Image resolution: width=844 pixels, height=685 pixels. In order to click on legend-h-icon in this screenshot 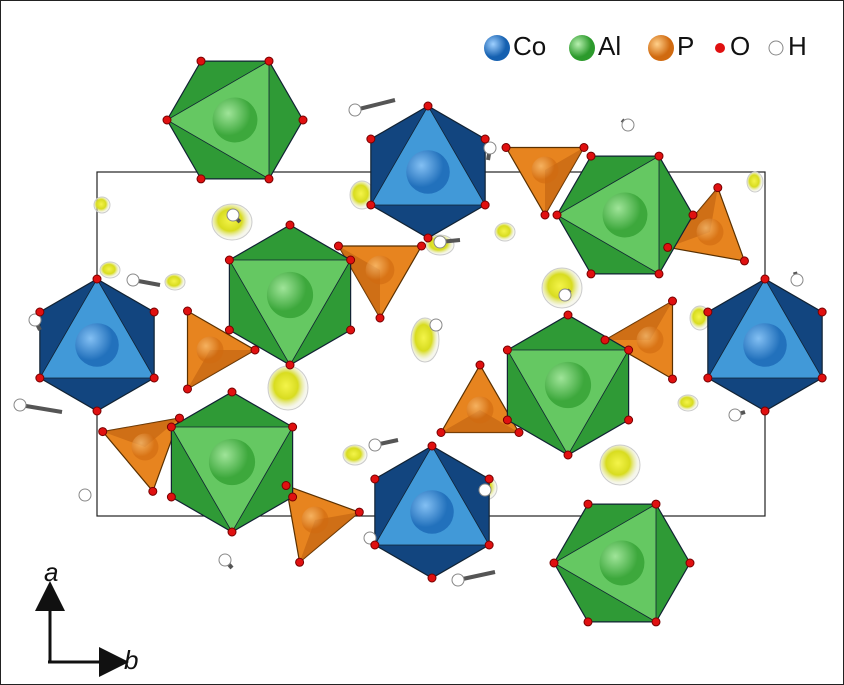, I will do `click(776, 48)`.